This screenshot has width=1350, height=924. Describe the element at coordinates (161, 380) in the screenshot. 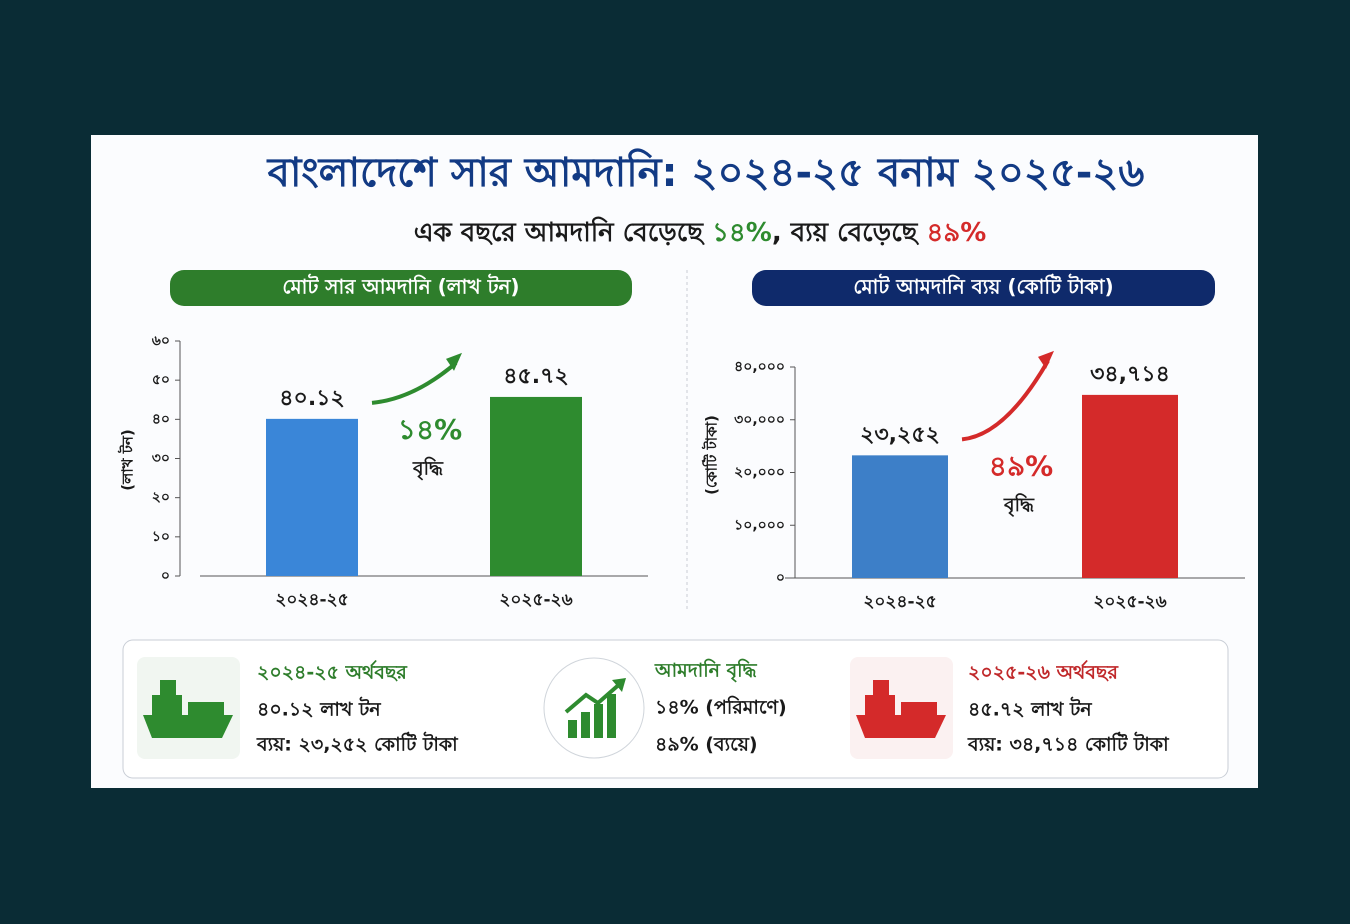

I see `y-tick-label: ৫০` at that location.